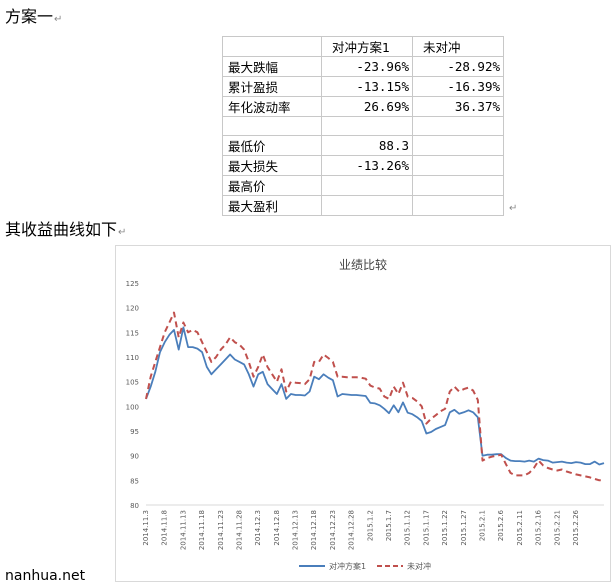 The image size is (614, 588). Describe the element at coordinates (464, 528) in the screenshot. I see `x-tick-label: 2015.1.27` at that location.